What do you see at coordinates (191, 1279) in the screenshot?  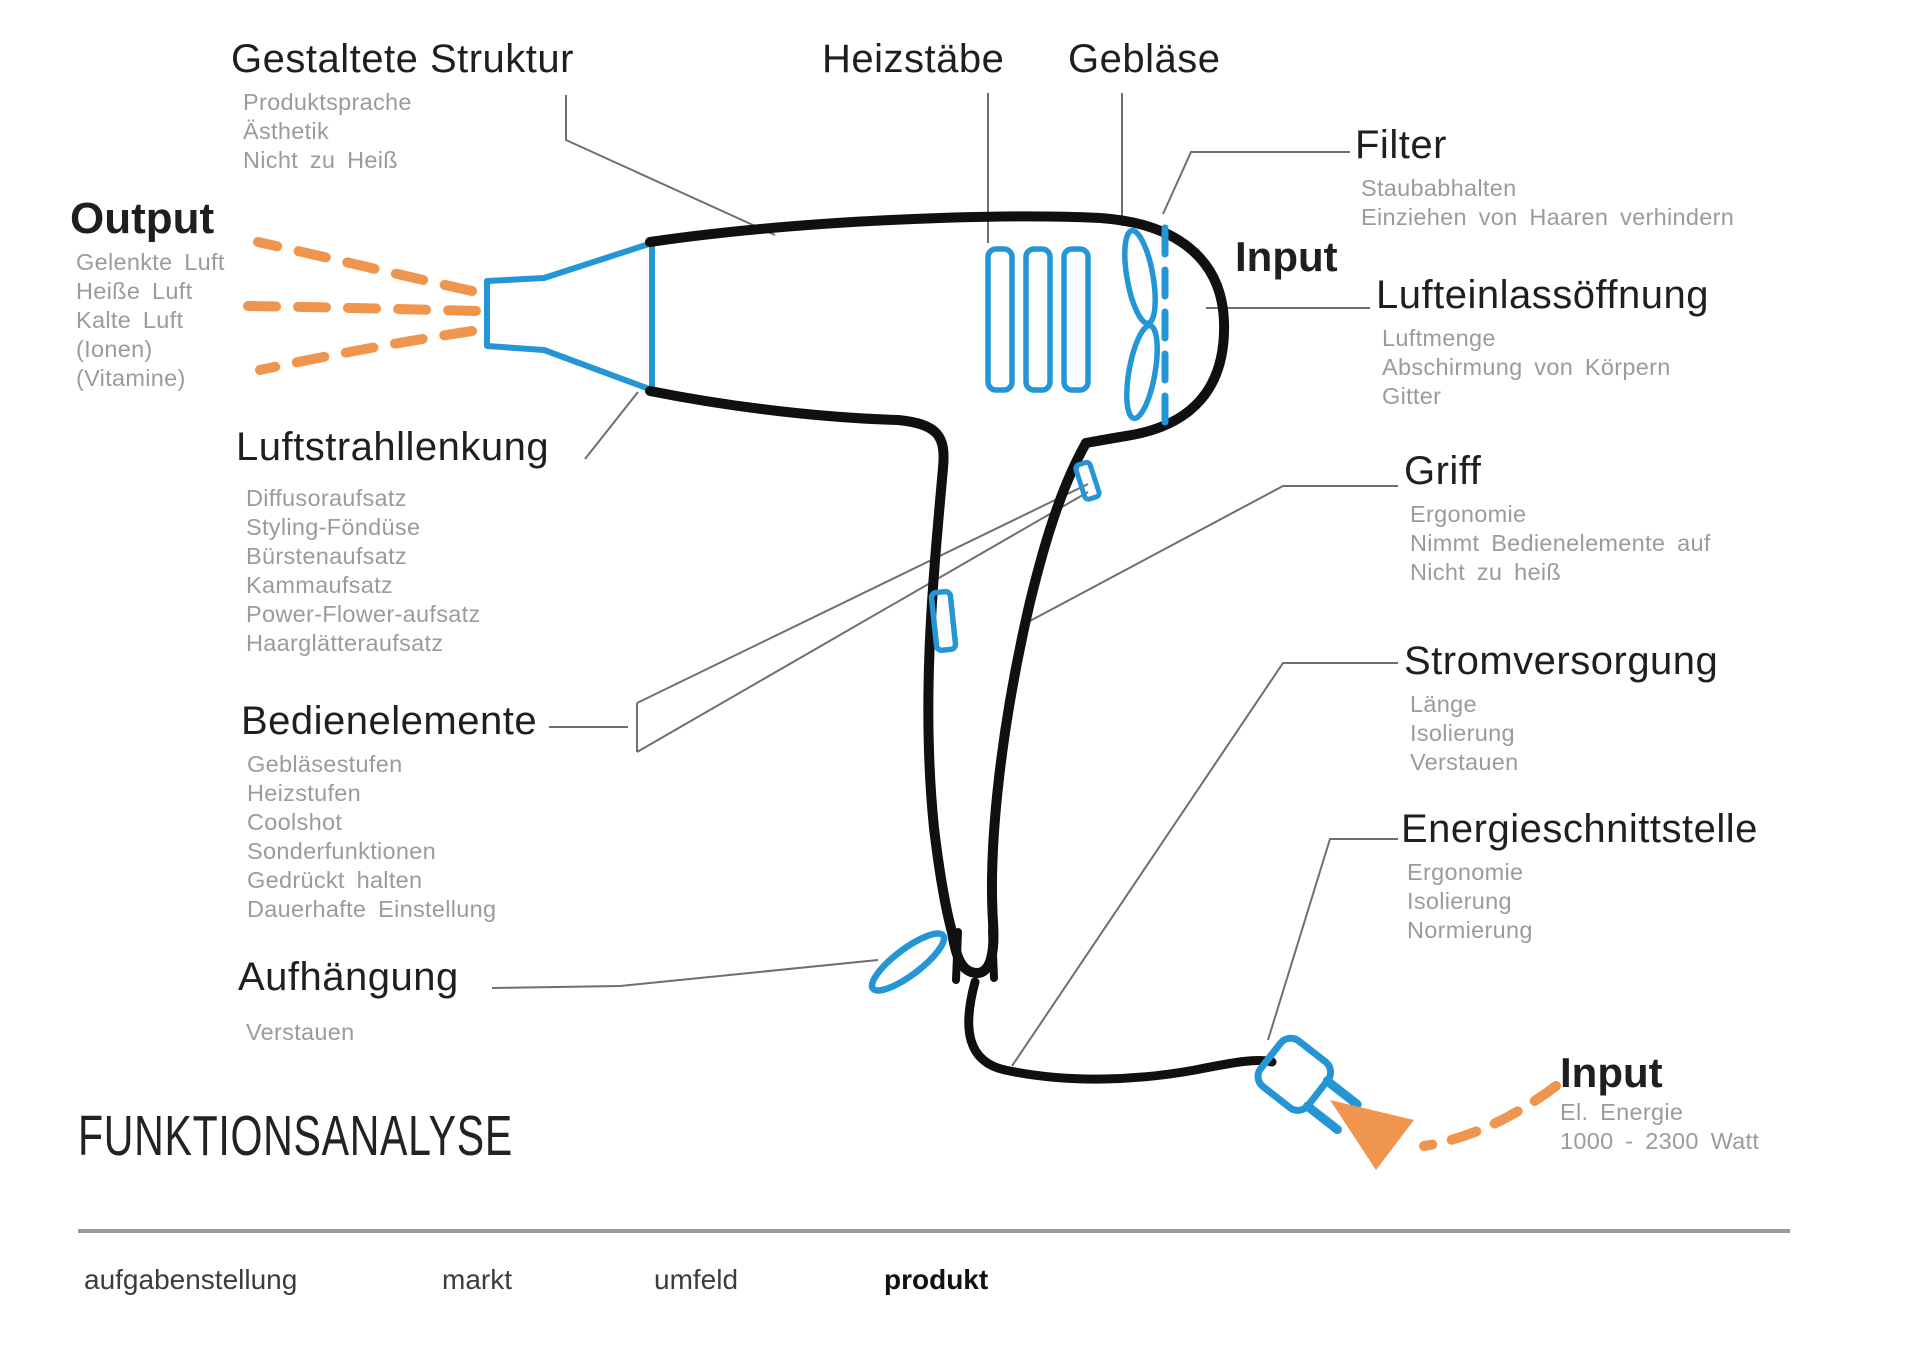 I see `nav-item-aufgabenstellung: aufgabenstellung` at bounding box center [191, 1279].